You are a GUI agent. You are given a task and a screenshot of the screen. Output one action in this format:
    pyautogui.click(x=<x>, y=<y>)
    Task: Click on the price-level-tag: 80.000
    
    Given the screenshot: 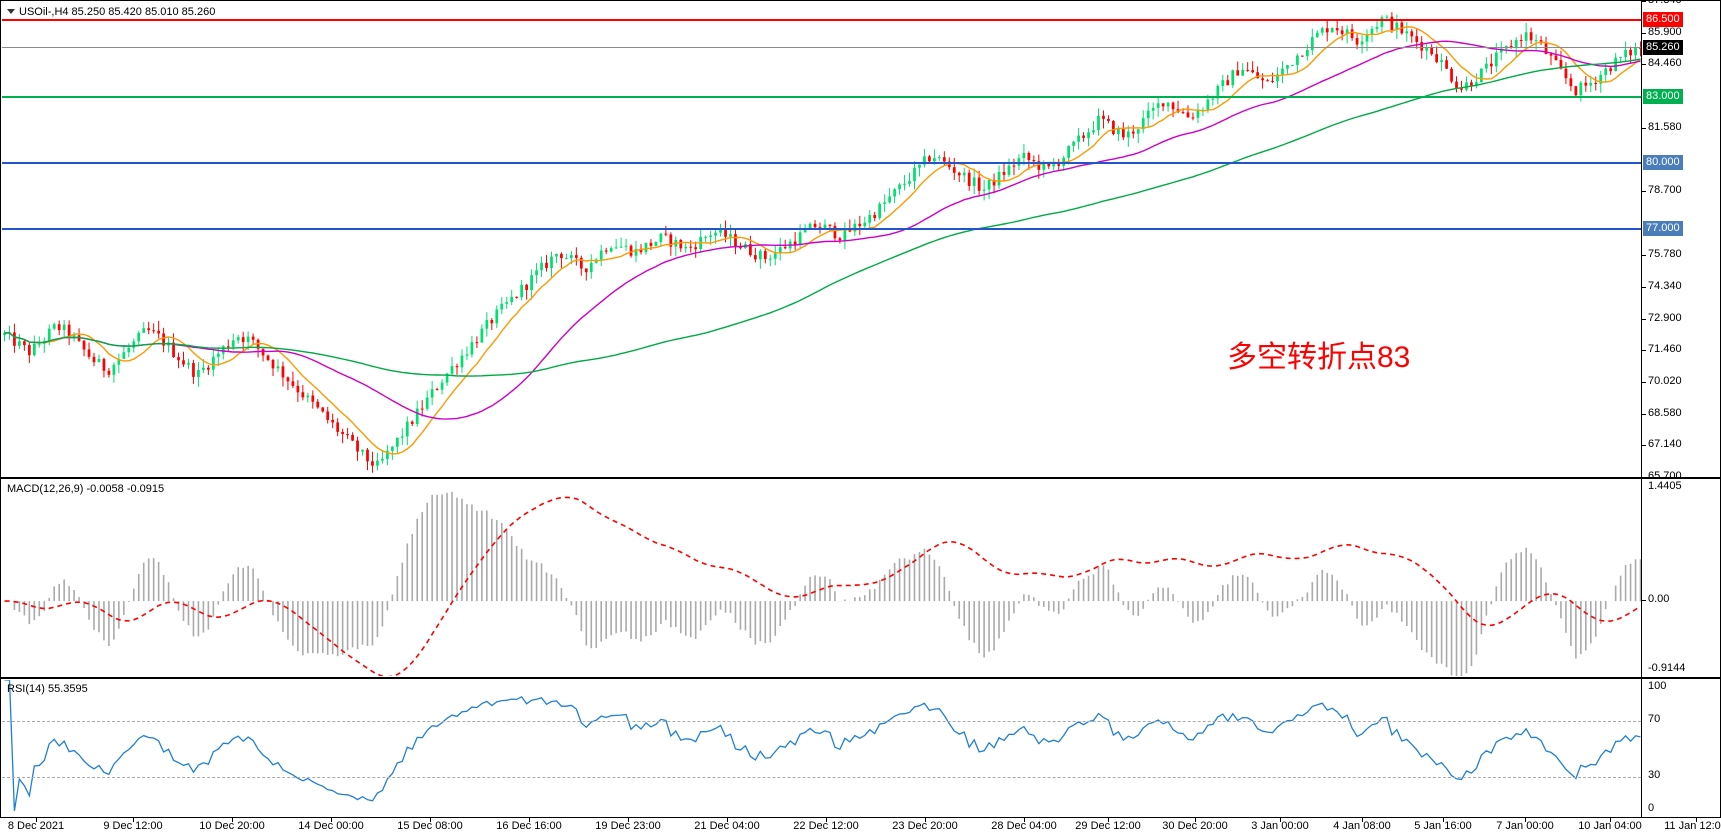 What is the action you would take?
    pyautogui.click(x=1663, y=163)
    